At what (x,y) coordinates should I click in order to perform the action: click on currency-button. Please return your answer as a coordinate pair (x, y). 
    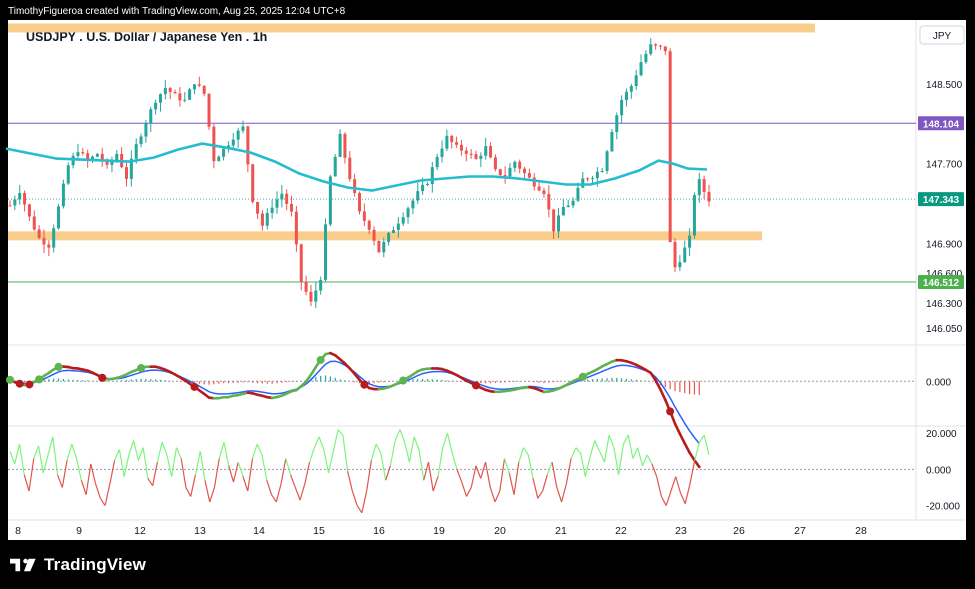
    Looking at the image, I should click on (942, 35).